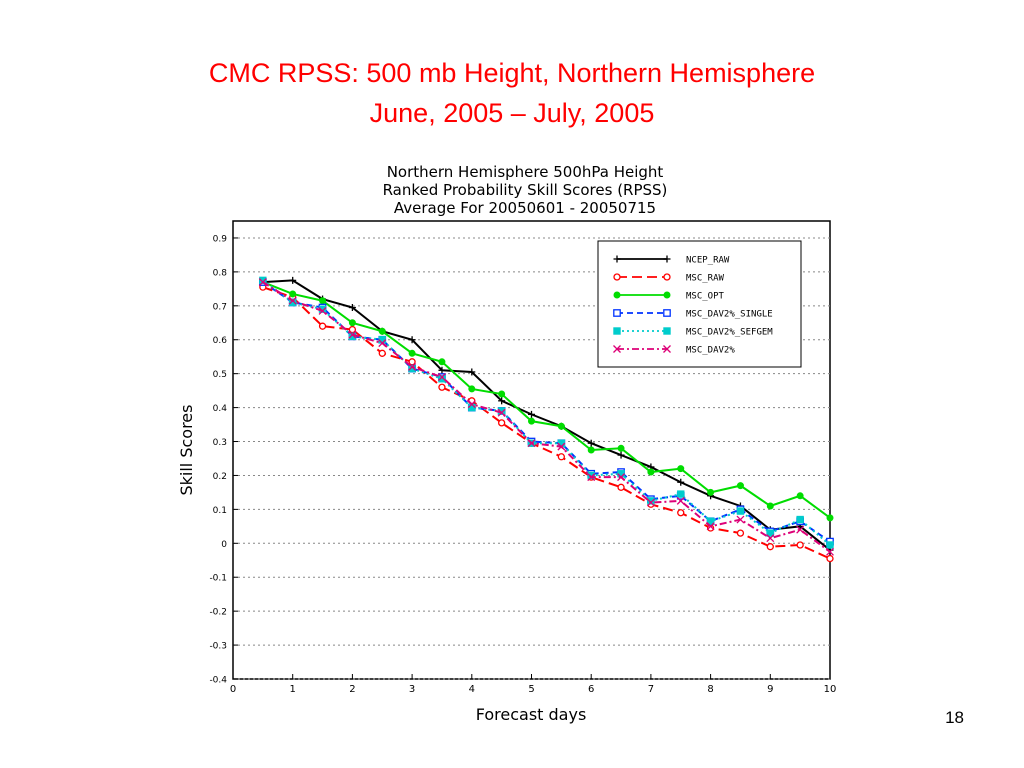 Image resolution: width=1024 pixels, height=768 pixels. I want to click on legend-box, so click(699, 304).